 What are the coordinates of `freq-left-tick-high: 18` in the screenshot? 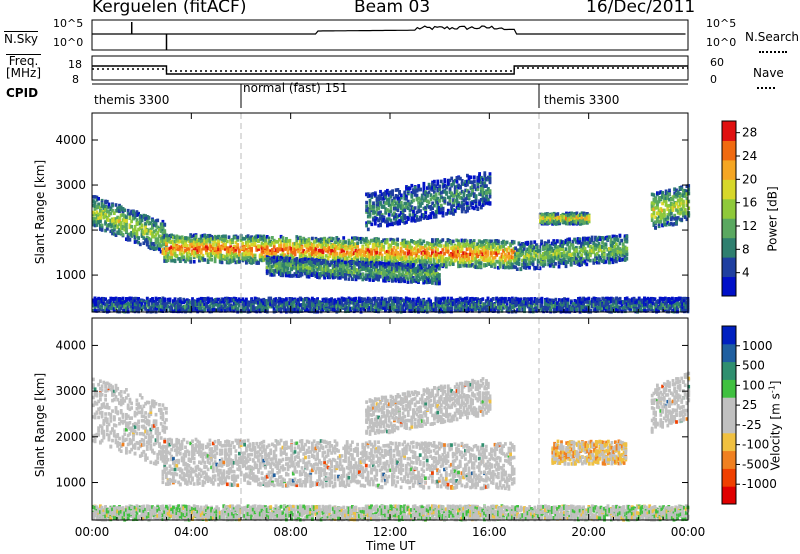 It's located at (75, 64).